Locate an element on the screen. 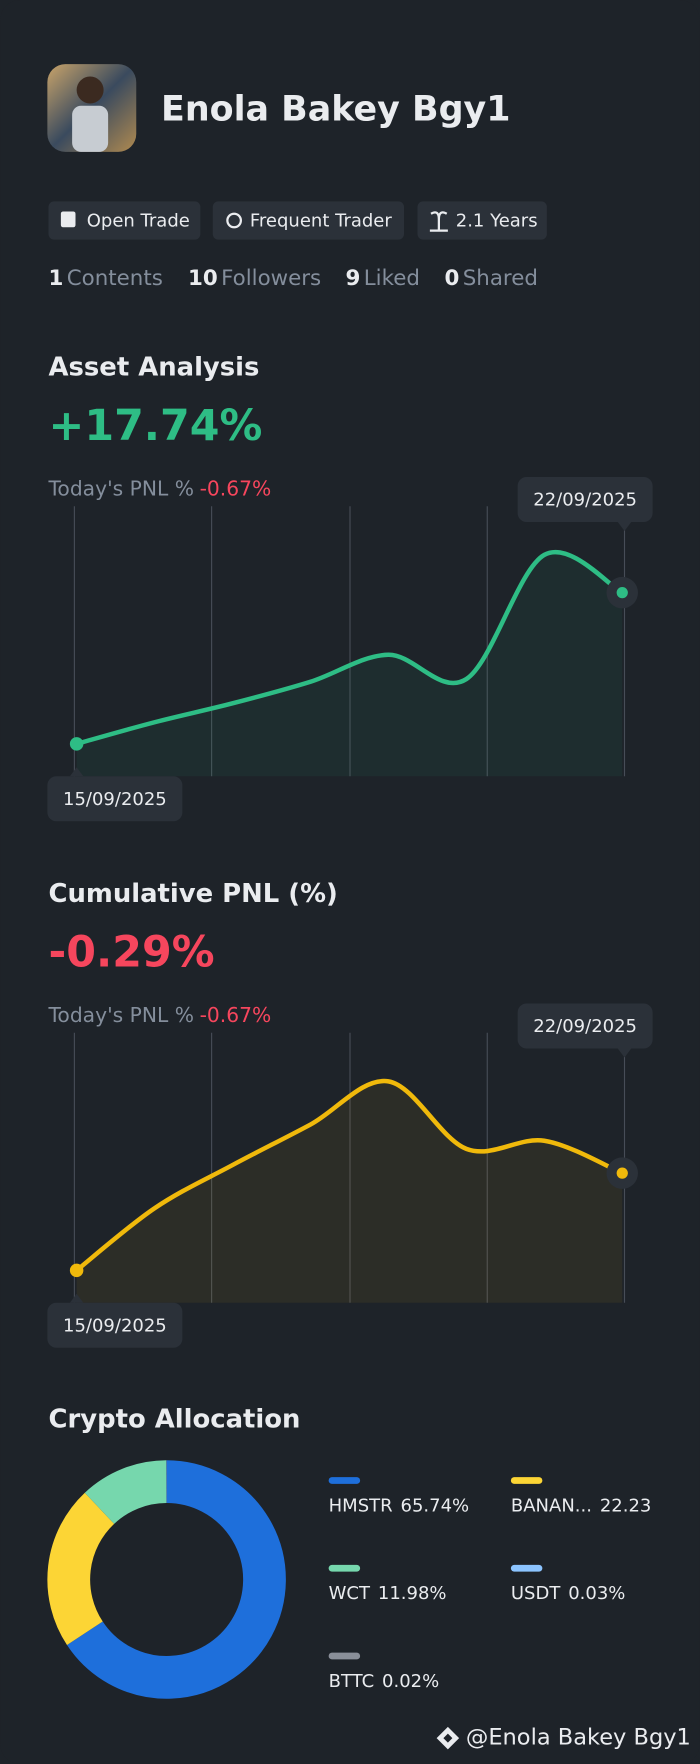  stat-value: 0 is located at coordinates (452, 278).